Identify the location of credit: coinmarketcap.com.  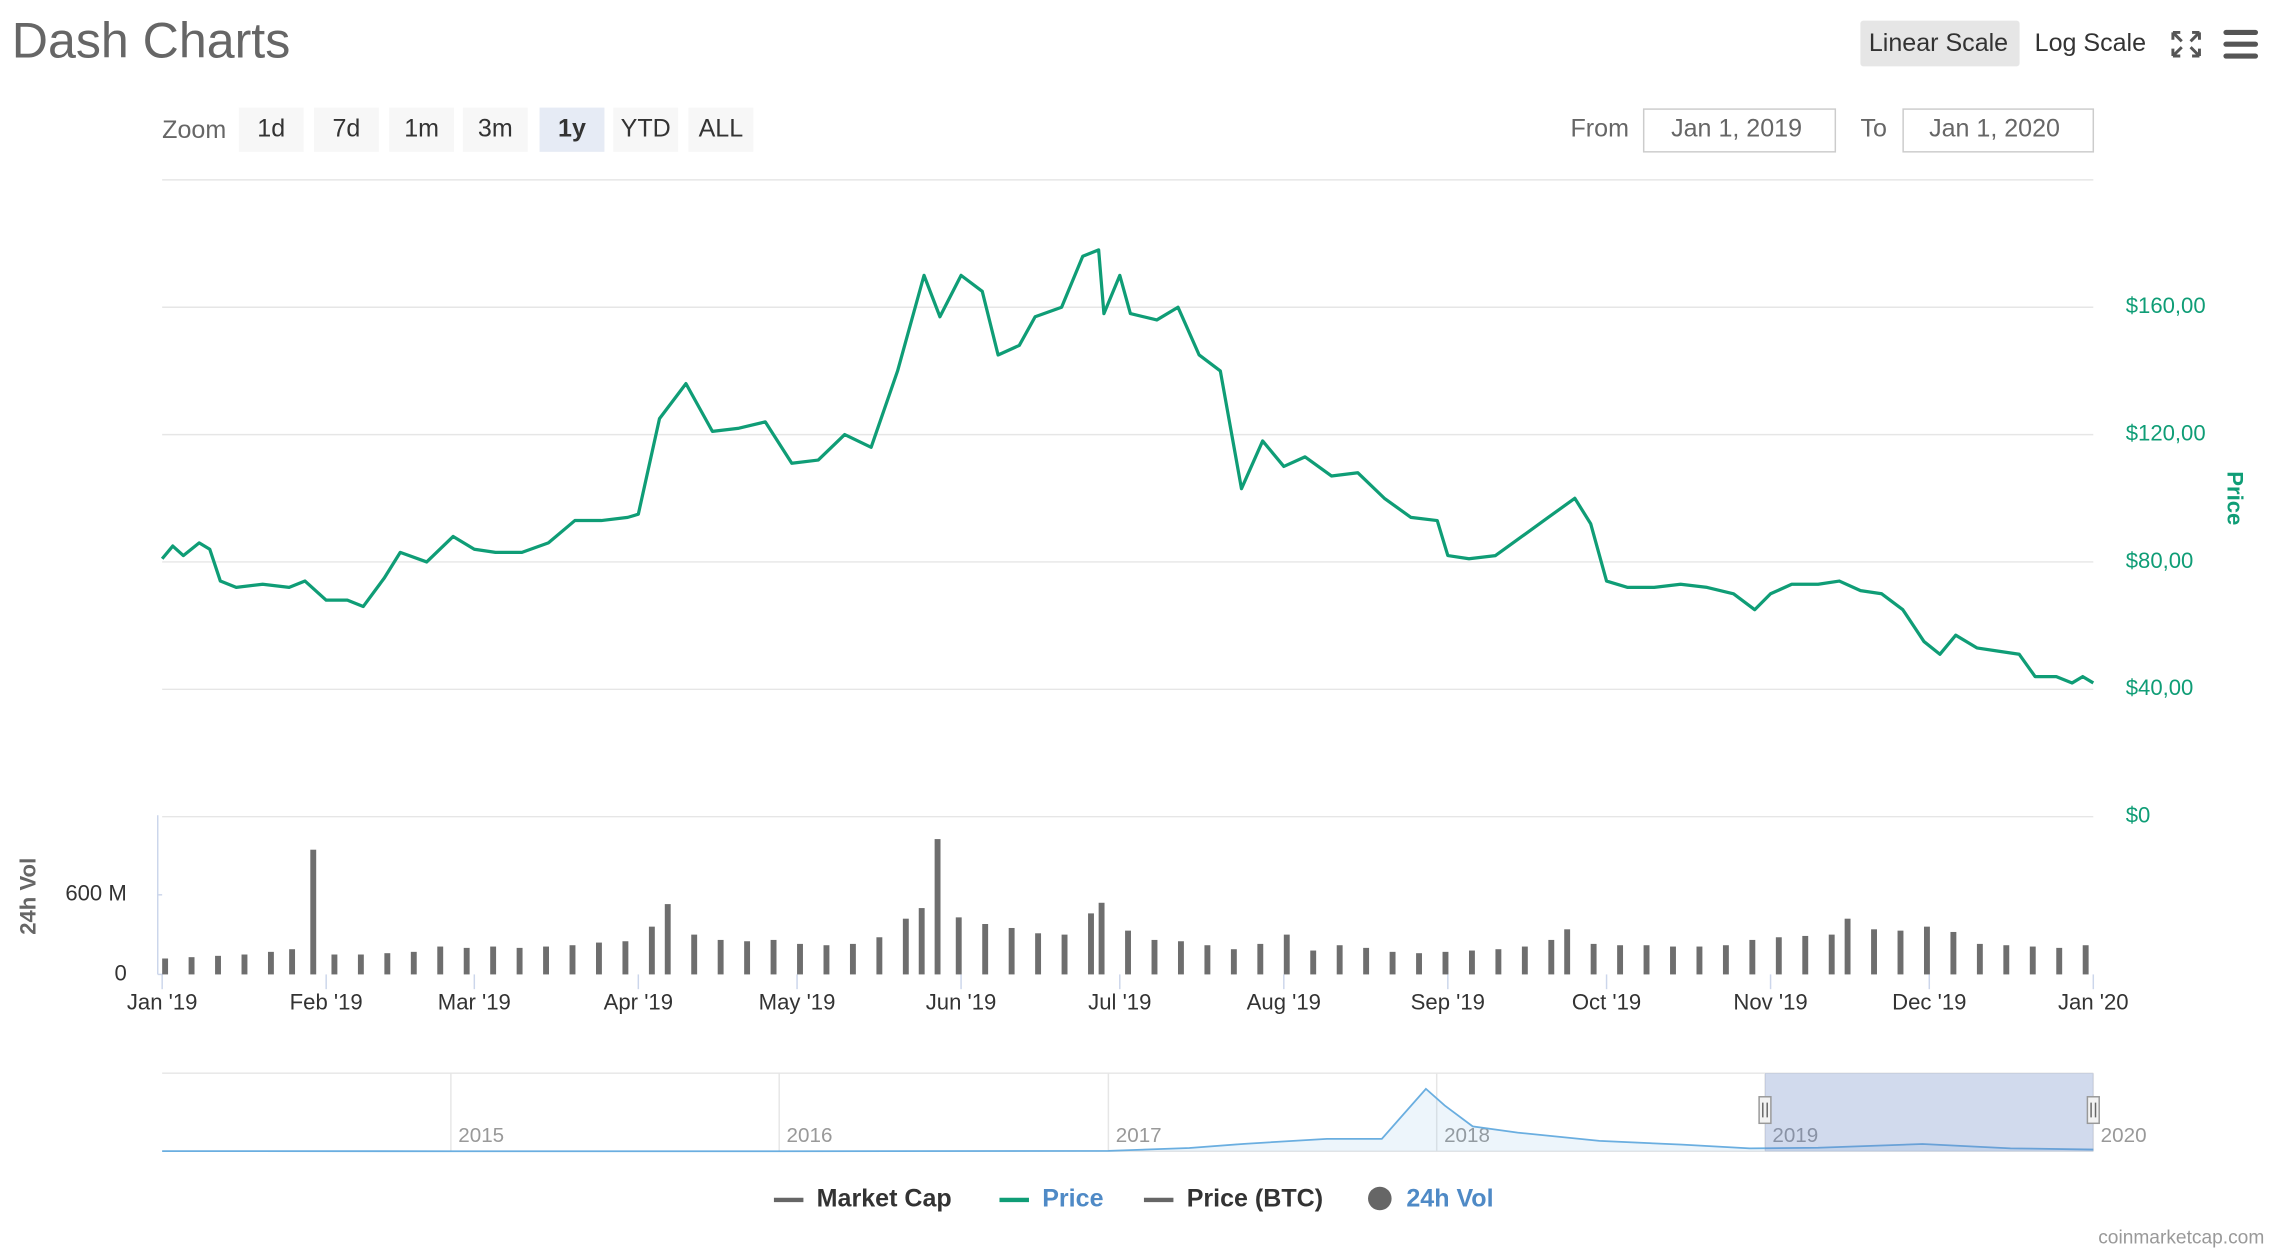
(2181, 1237).